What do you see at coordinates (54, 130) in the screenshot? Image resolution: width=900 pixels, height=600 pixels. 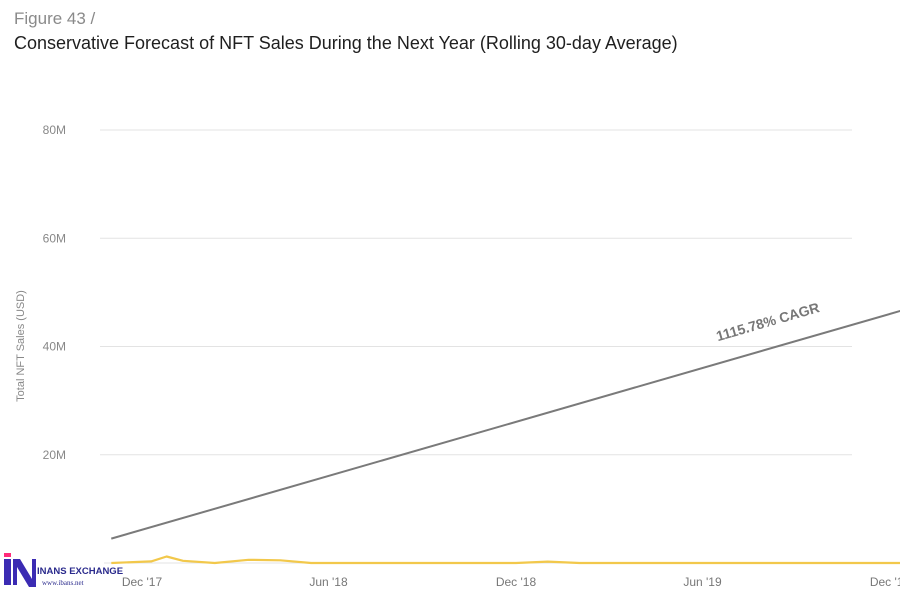 I see `y-tick-label: 80M` at bounding box center [54, 130].